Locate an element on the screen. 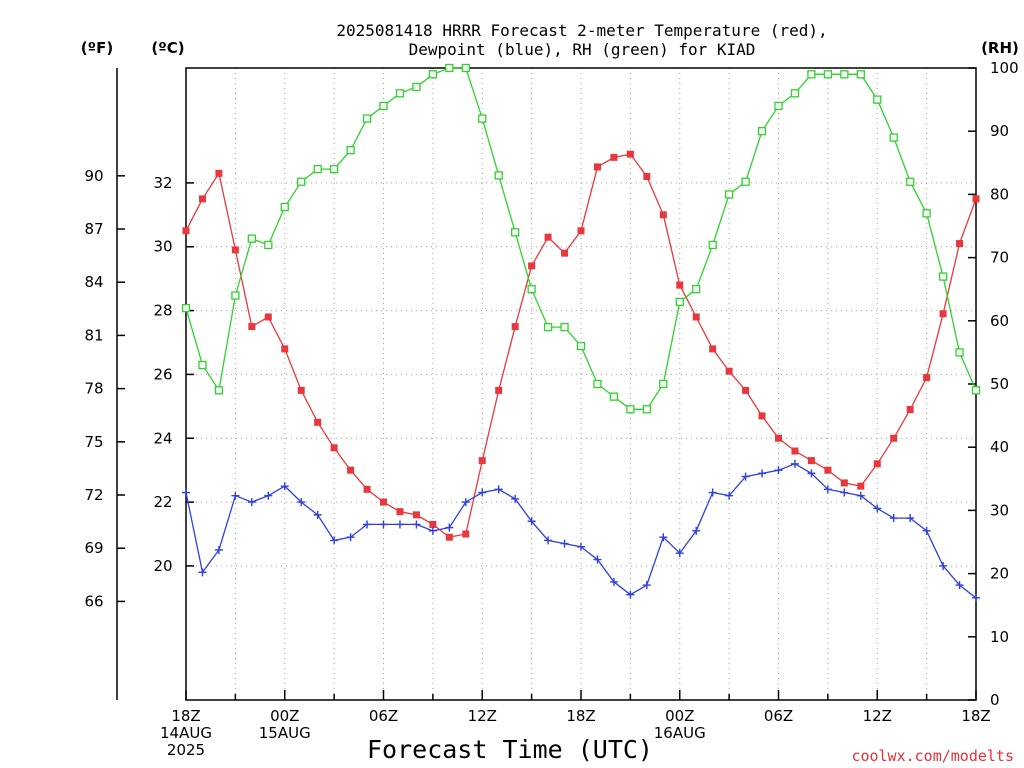 This screenshot has width=1024, height=768. celsius-tick-label: 30 is located at coordinates (162, 247).